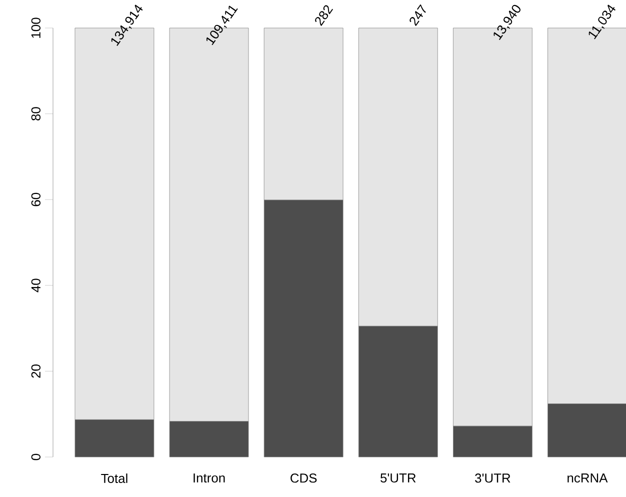 The height and width of the screenshot is (497, 626). What do you see at coordinates (35, 371) in the screenshot?
I see `y-tick-label: 20` at bounding box center [35, 371].